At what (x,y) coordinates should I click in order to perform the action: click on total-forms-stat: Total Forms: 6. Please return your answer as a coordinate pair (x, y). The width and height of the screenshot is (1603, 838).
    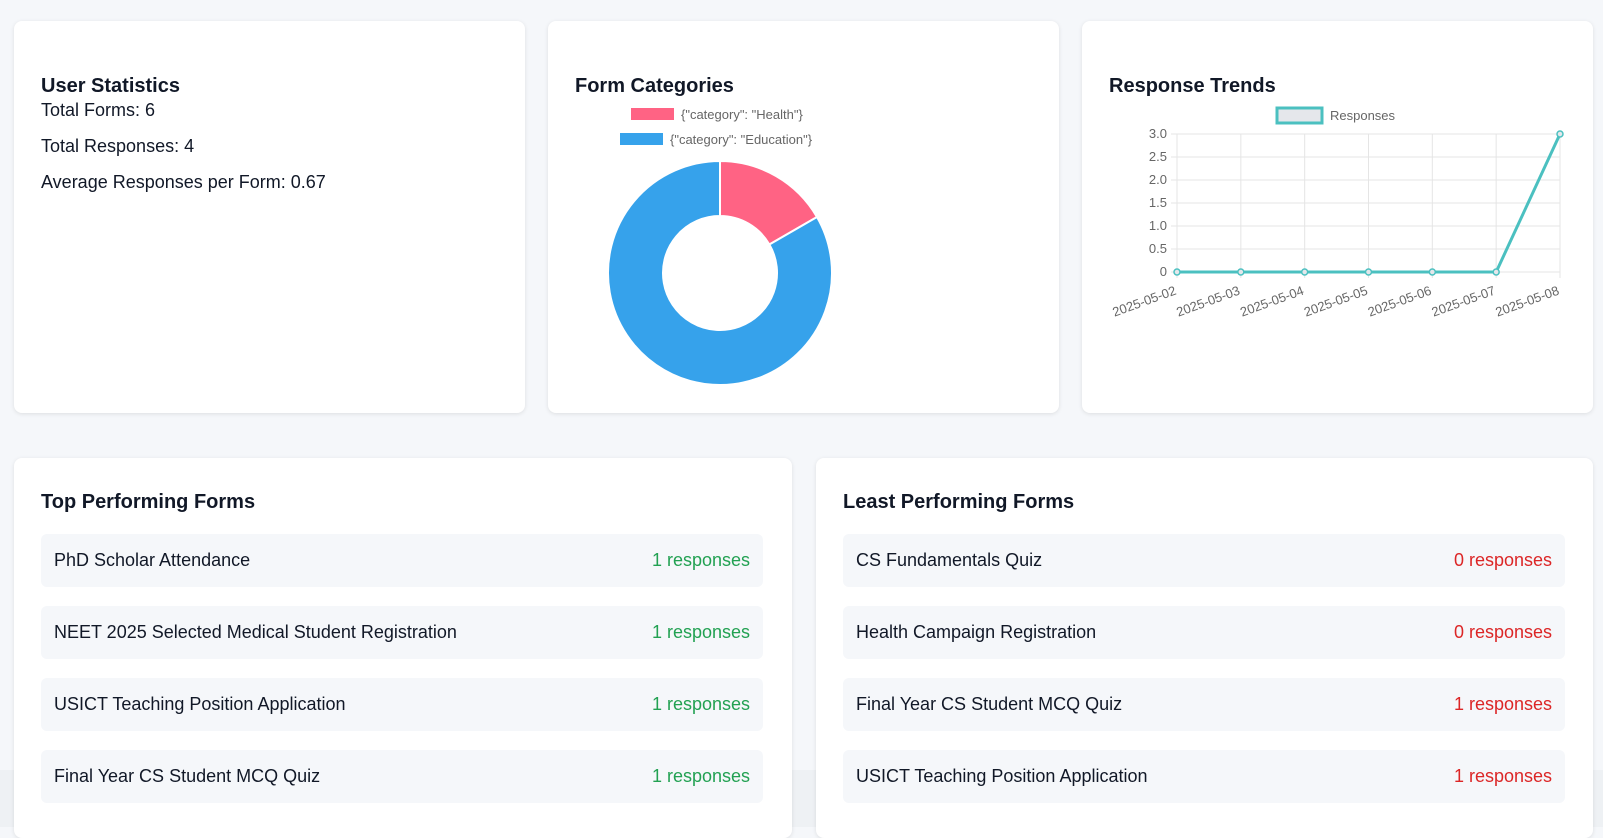
    Looking at the image, I should click on (98, 110).